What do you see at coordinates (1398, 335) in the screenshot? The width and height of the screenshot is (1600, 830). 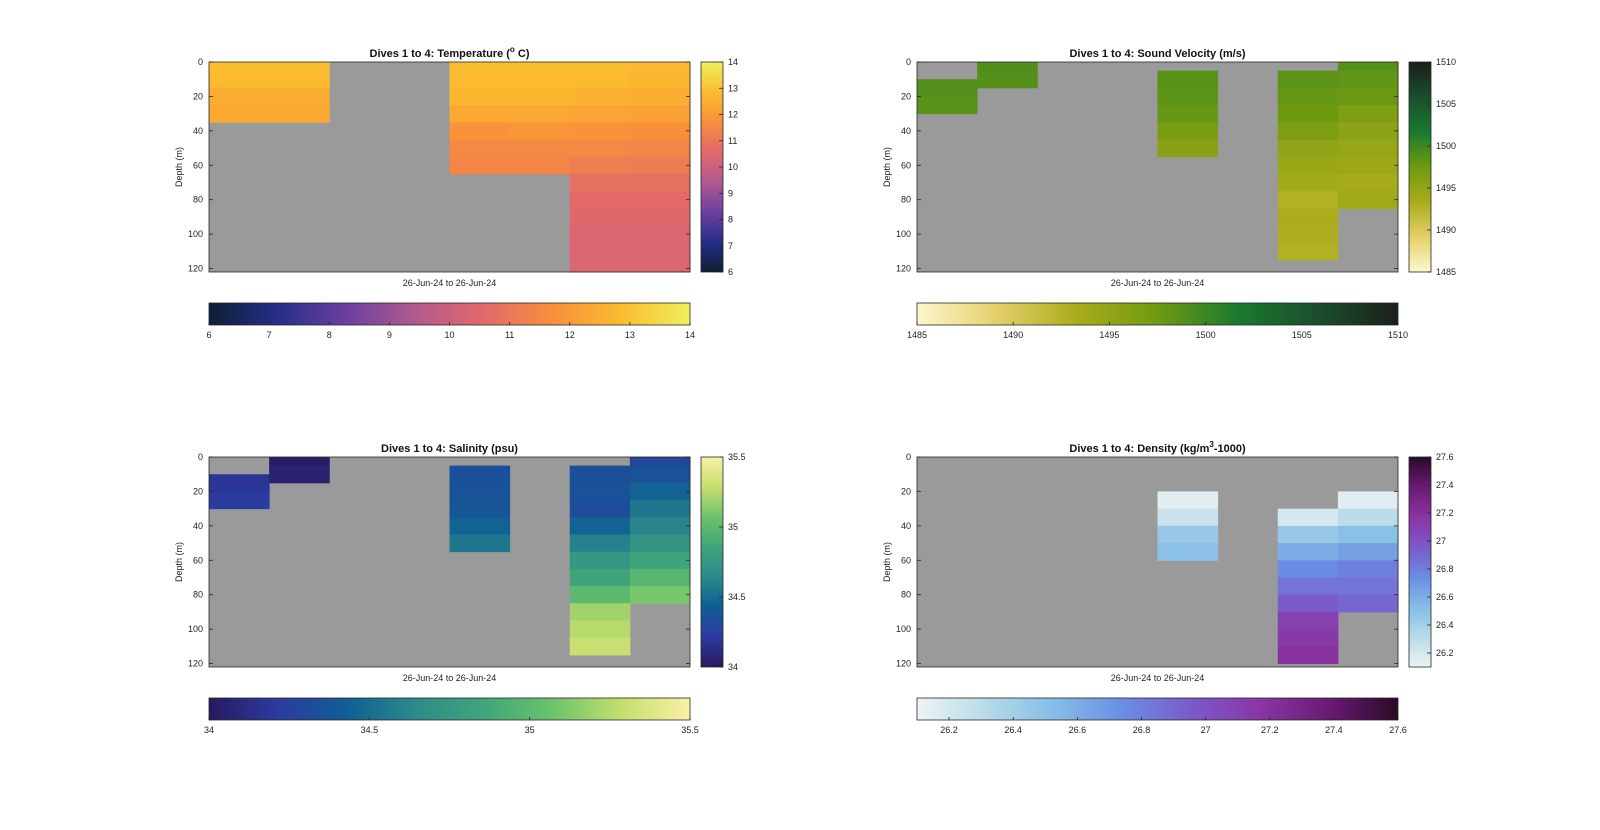 I see `colorbar-tick-label: 1510` at bounding box center [1398, 335].